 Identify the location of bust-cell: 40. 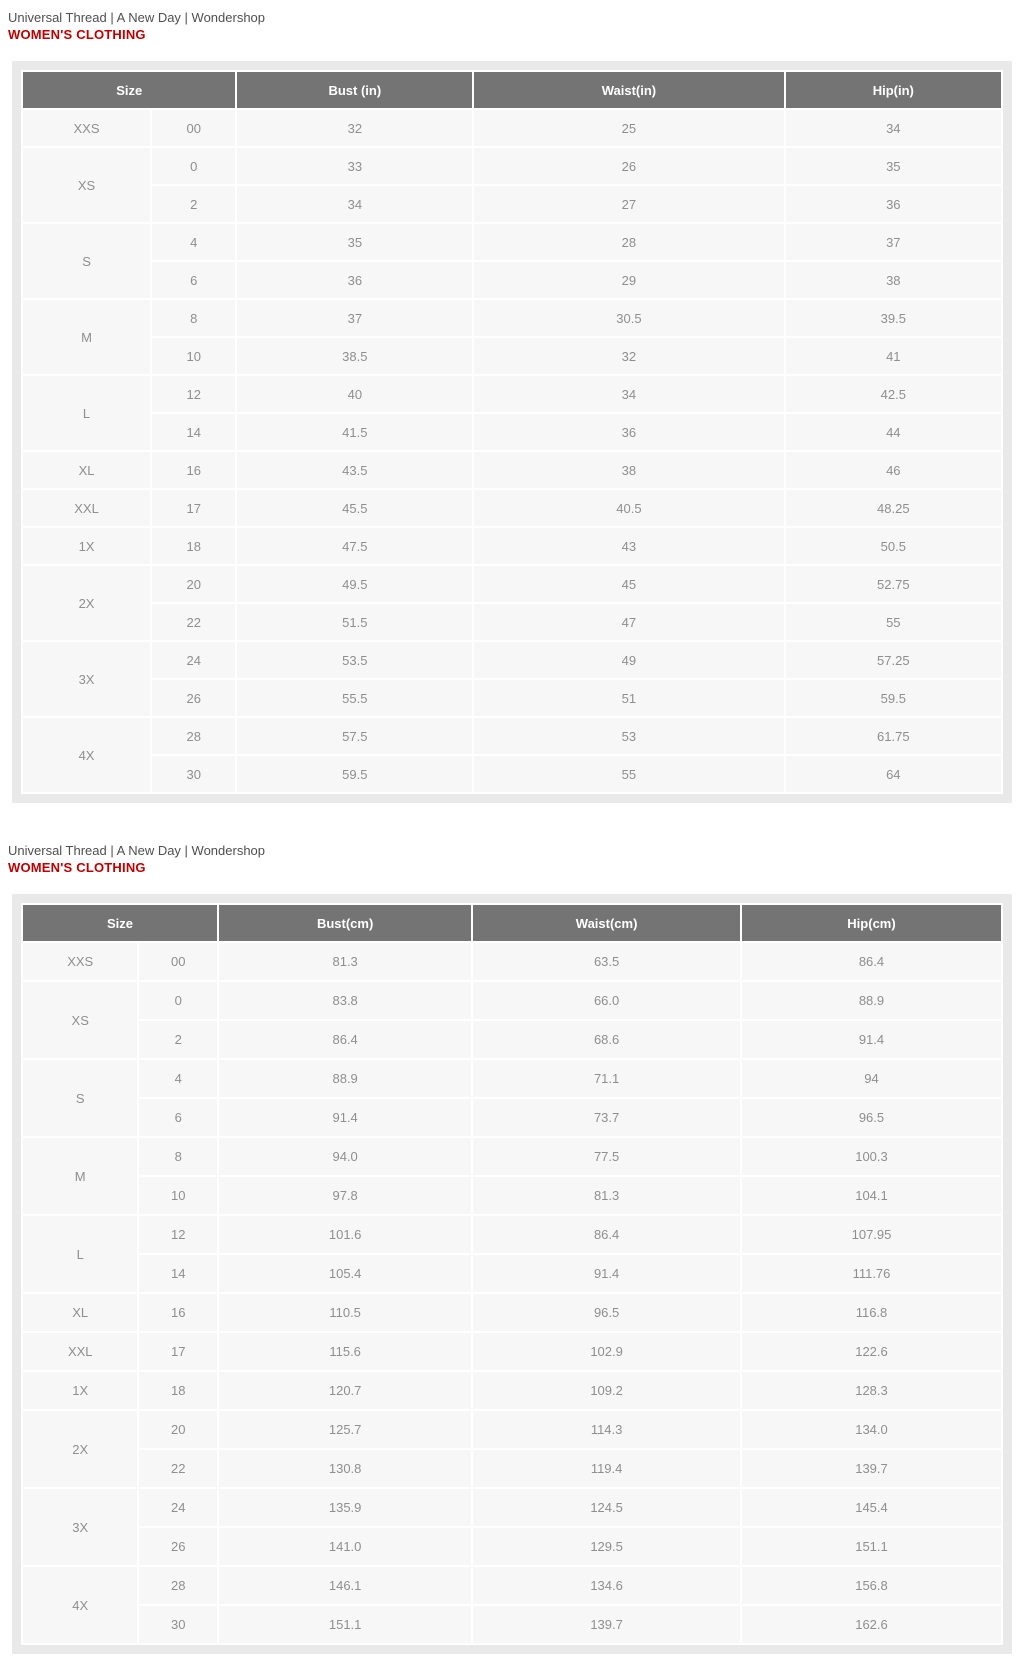
(355, 394).